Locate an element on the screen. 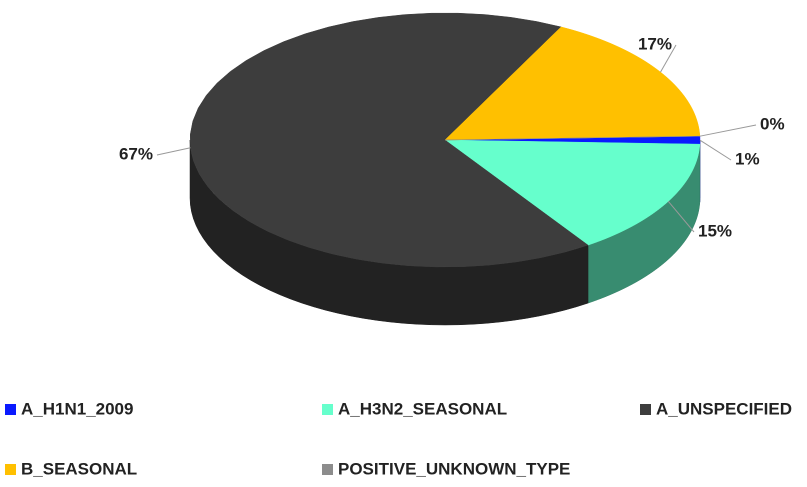  data-label: 0% is located at coordinates (772, 123).